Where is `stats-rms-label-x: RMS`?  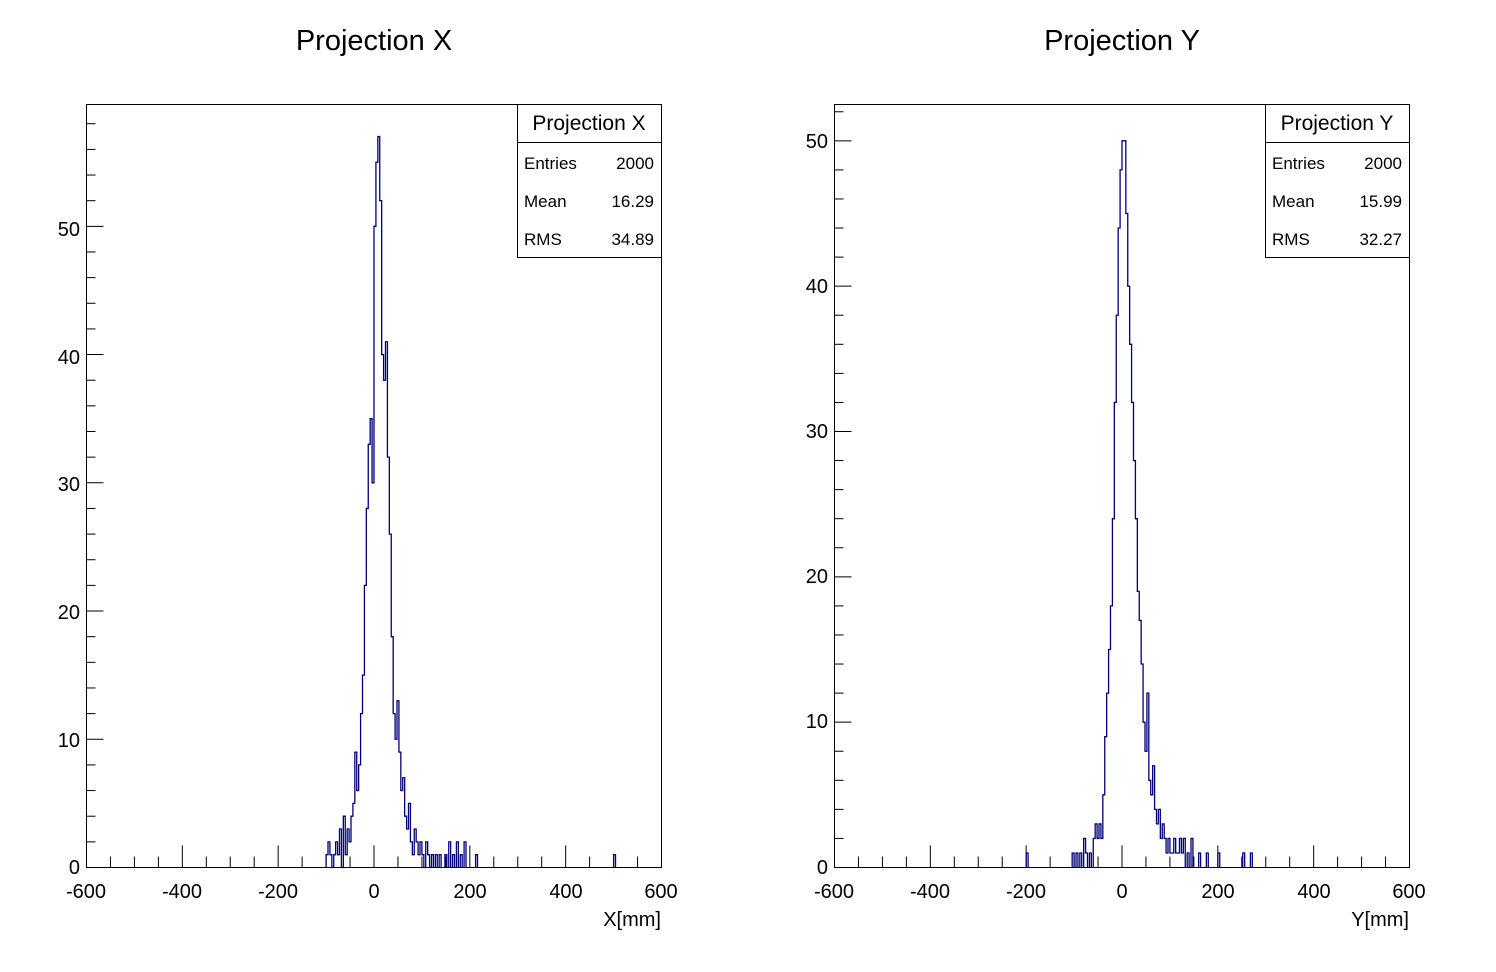 stats-rms-label-x: RMS is located at coordinates (543, 239).